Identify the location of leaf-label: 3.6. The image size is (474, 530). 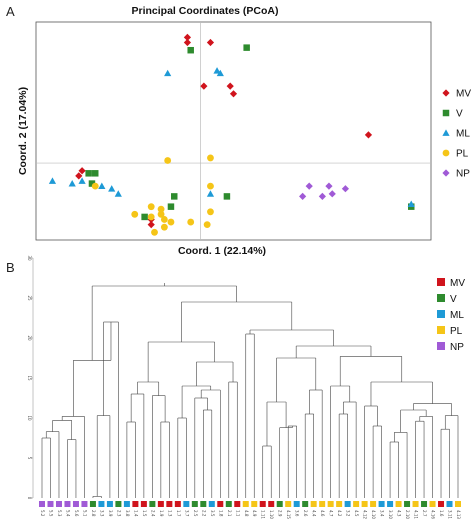
(297, 513).